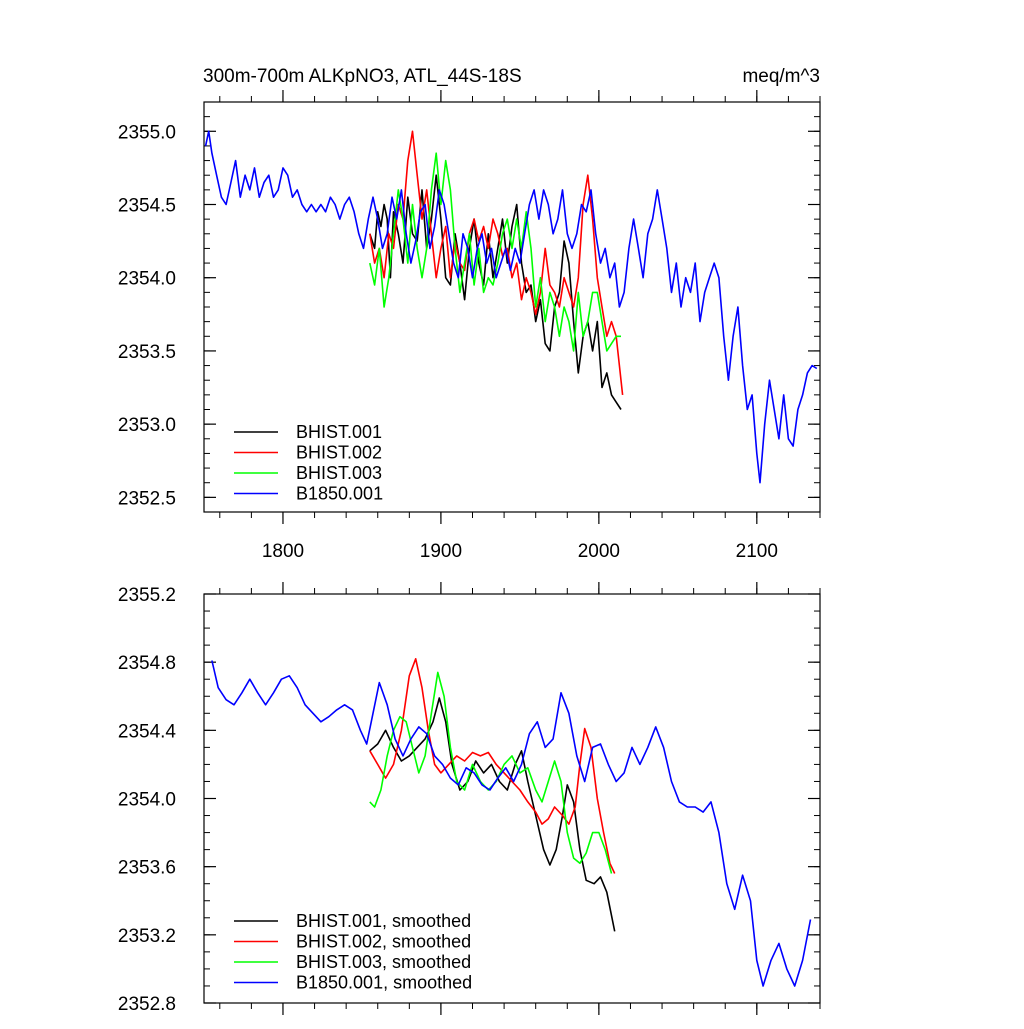 The image size is (1024, 1029). Describe the element at coordinates (781, 76) in the screenshot. I see `chart-units: meq/m^3` at that location.